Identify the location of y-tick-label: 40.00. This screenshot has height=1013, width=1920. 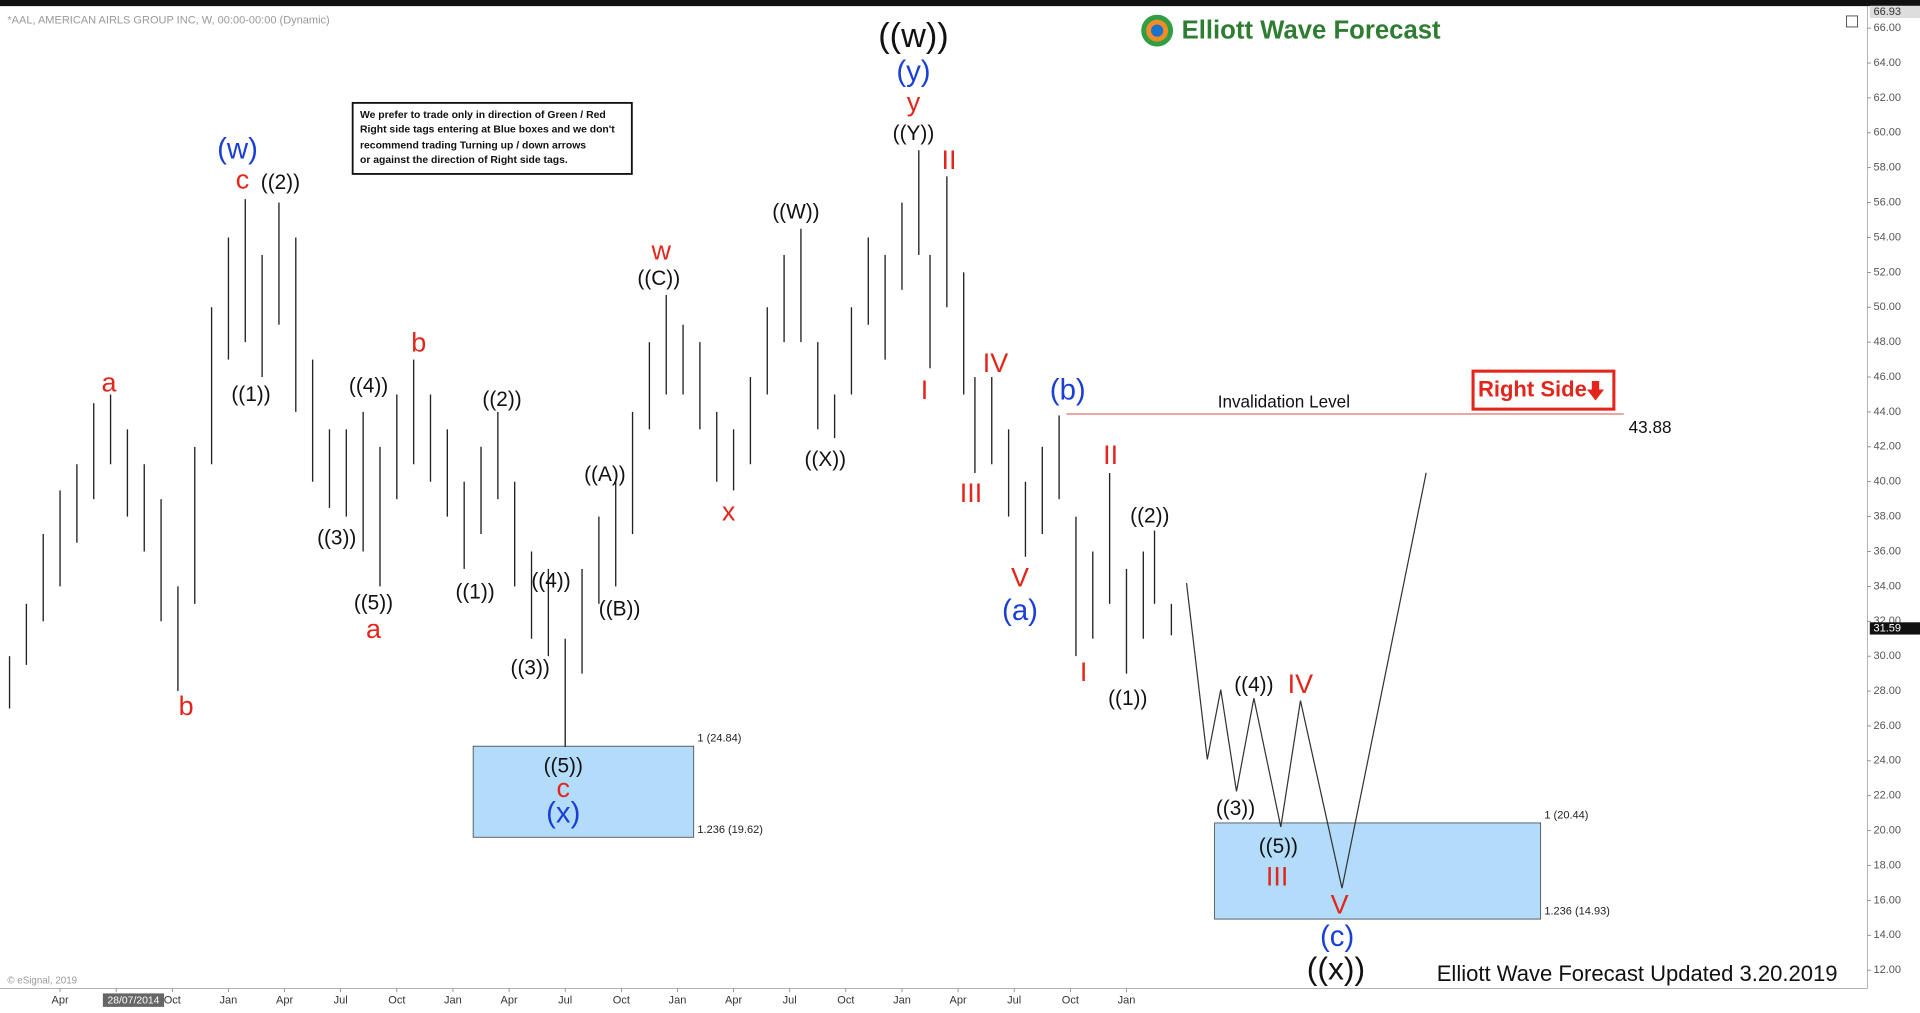
(1887, 482).